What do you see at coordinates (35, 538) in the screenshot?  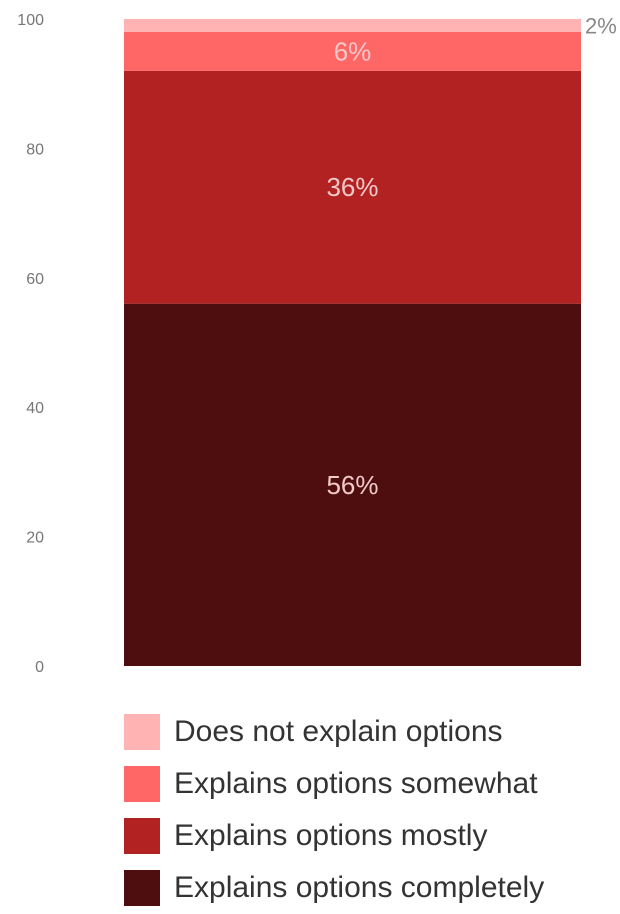 I see `y-tick-label-20: 20` at bounding box center [35, 538].